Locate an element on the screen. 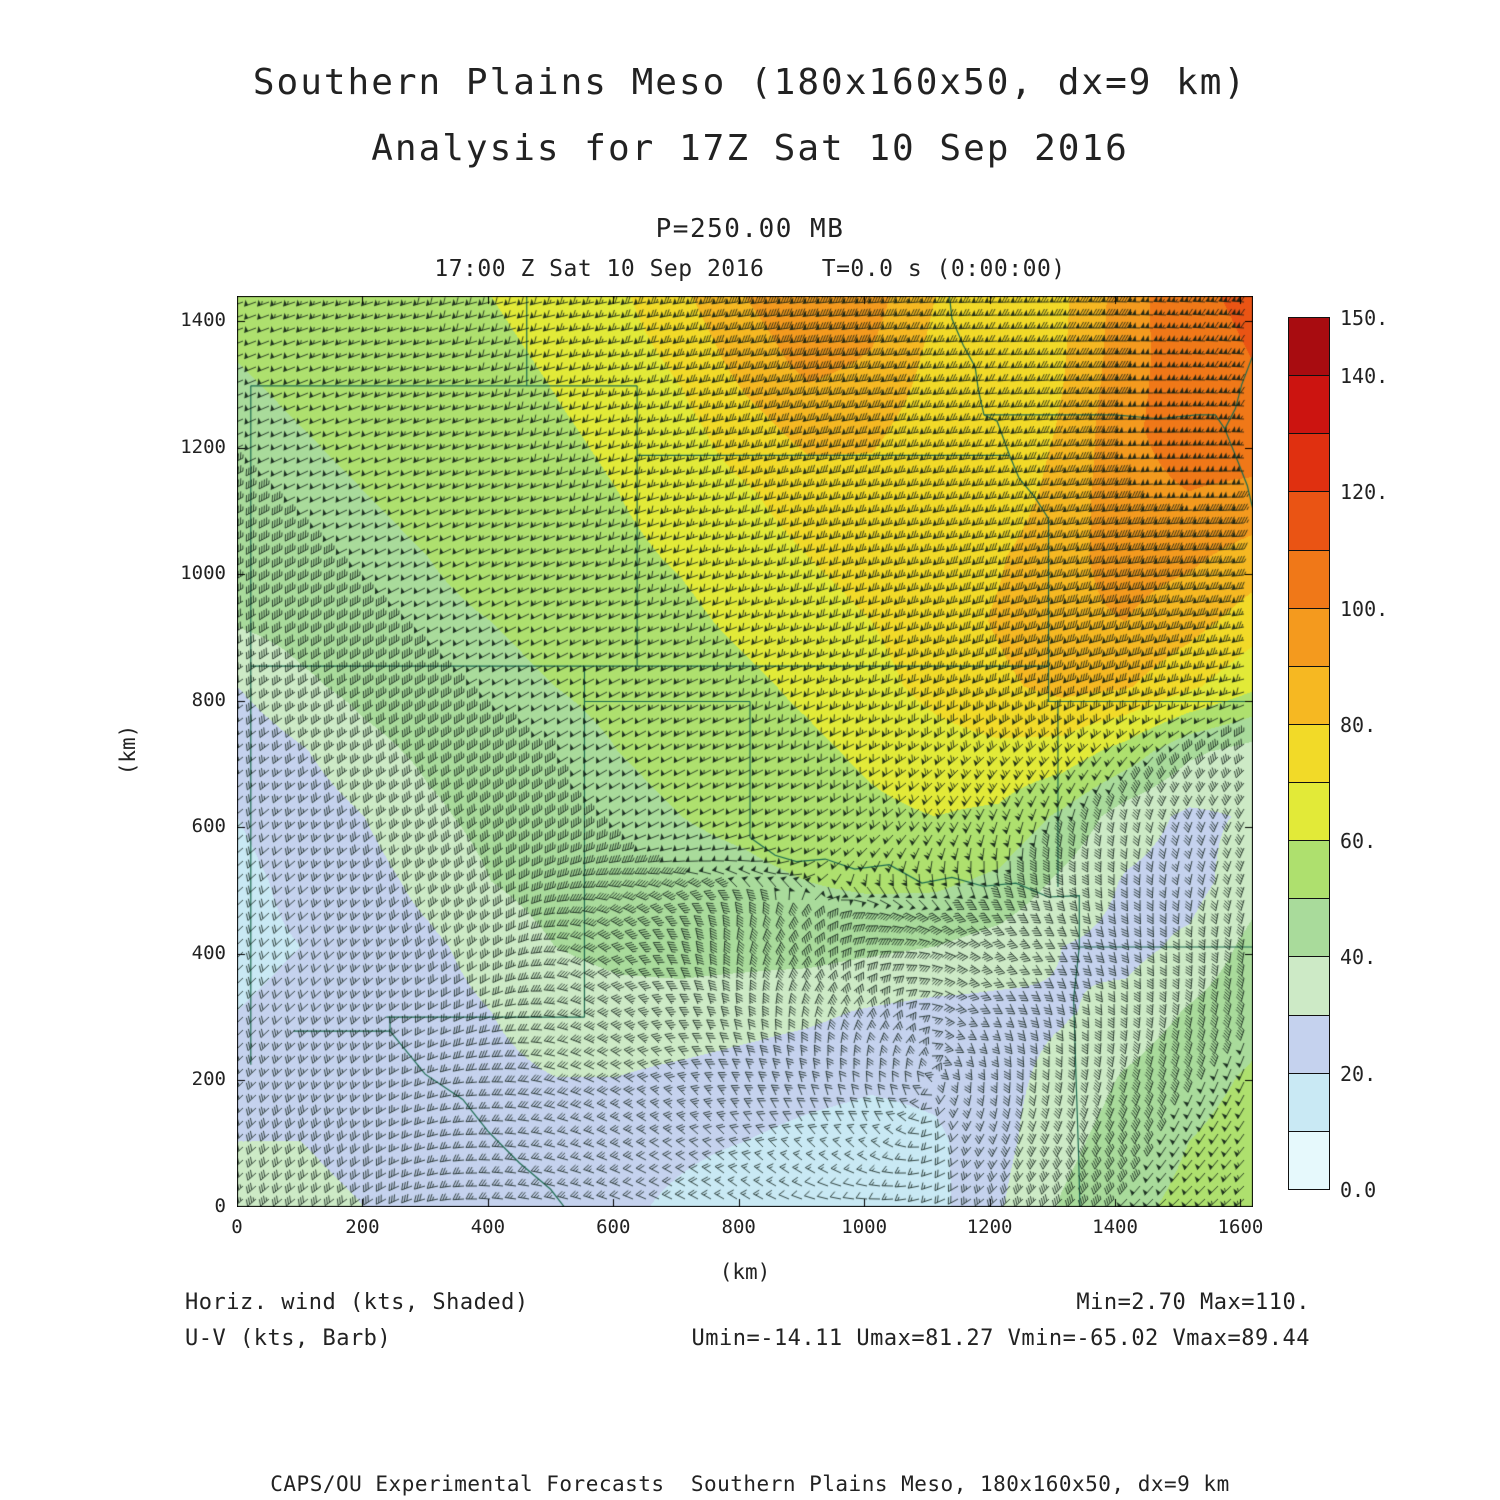  y-axis-tick-label: 400 is located at coordinates (208, 952).